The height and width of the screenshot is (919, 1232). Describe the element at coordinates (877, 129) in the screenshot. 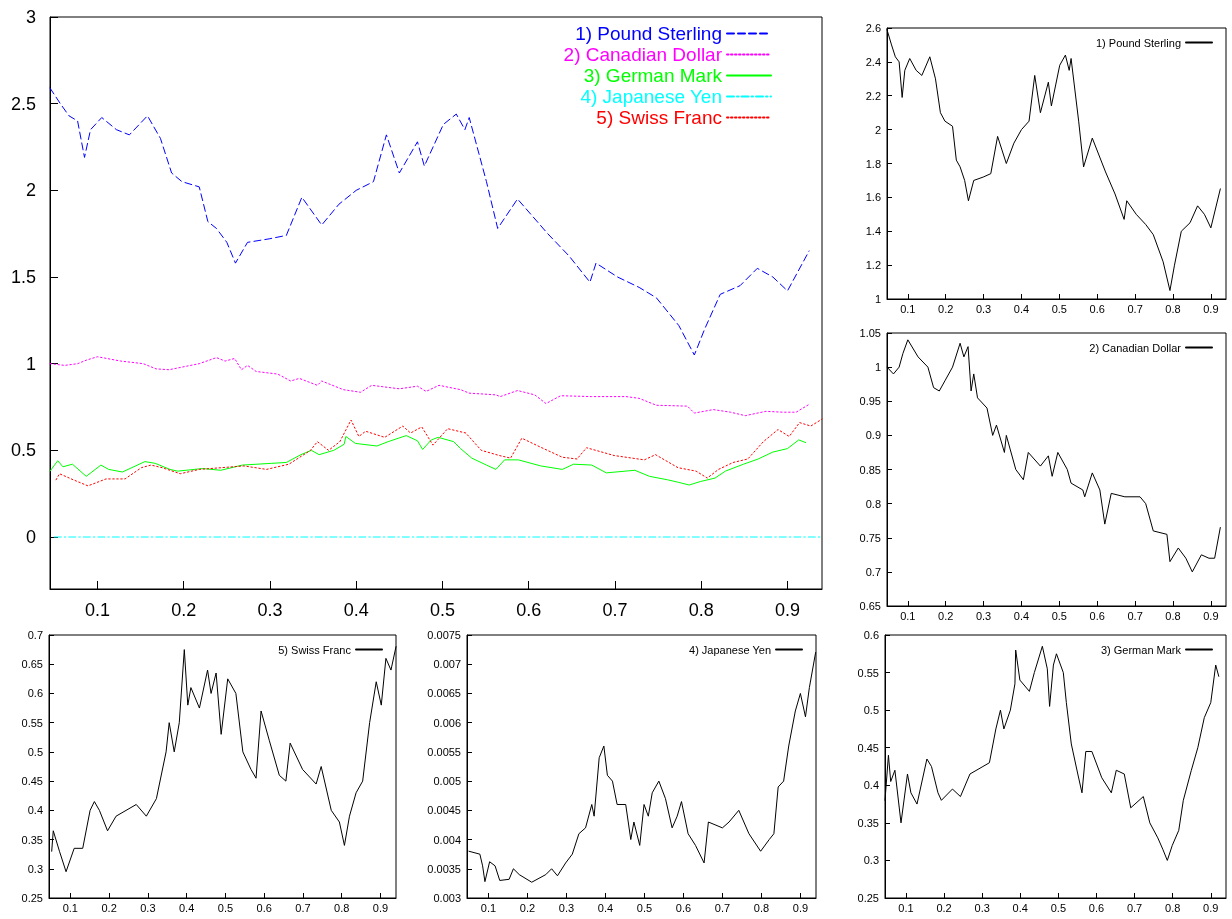

I see `y-tick-label: 2` at that location.